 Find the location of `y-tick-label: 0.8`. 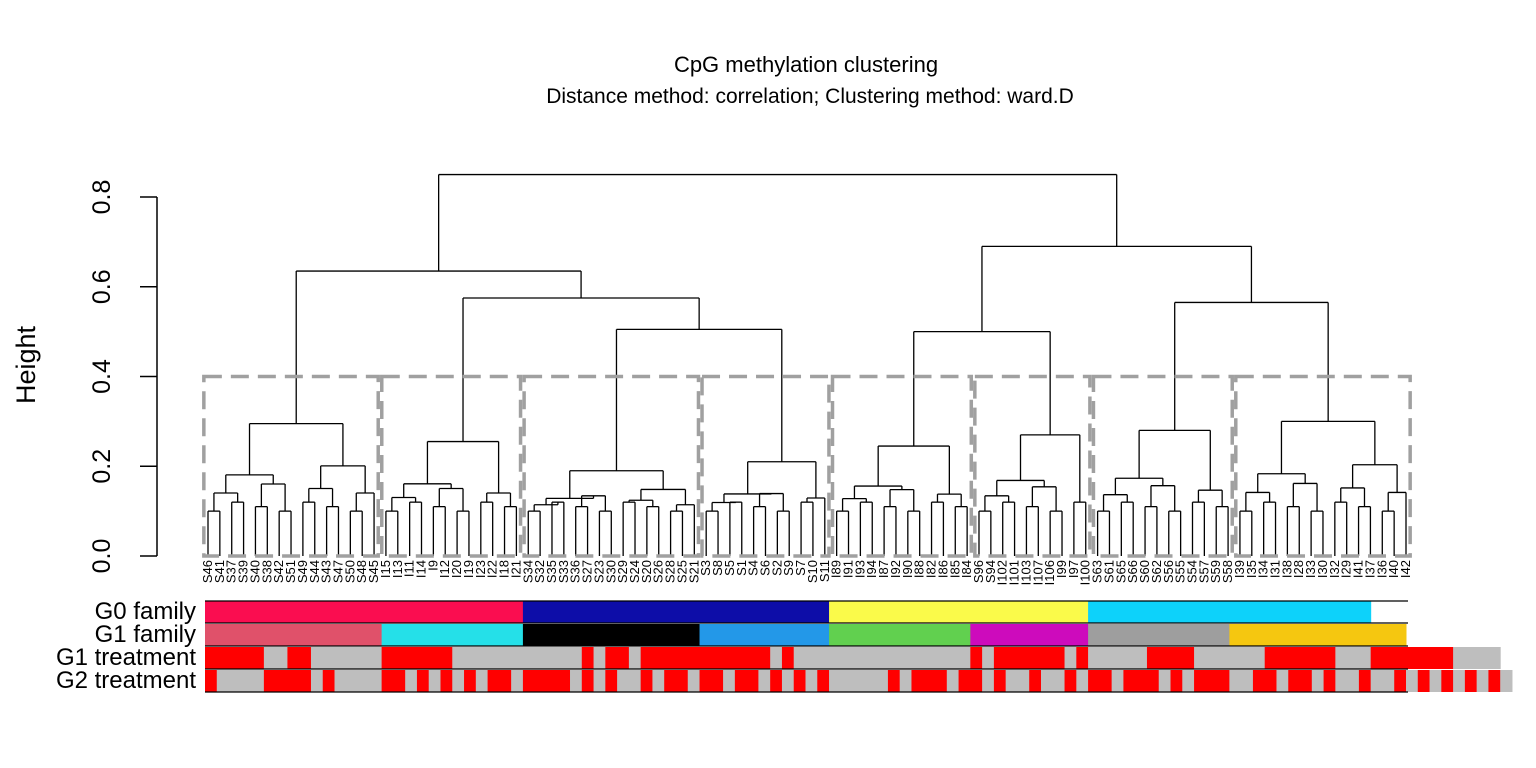

y-tick-label: 0.8 is located at coordinates (102, 197).